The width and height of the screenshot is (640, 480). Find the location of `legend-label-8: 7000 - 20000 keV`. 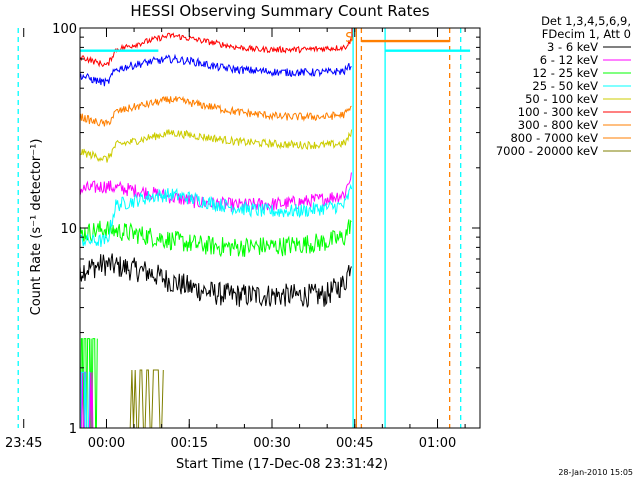

legend-label-8: 7000 - 20000 keV is located at coordinates (547, 151).